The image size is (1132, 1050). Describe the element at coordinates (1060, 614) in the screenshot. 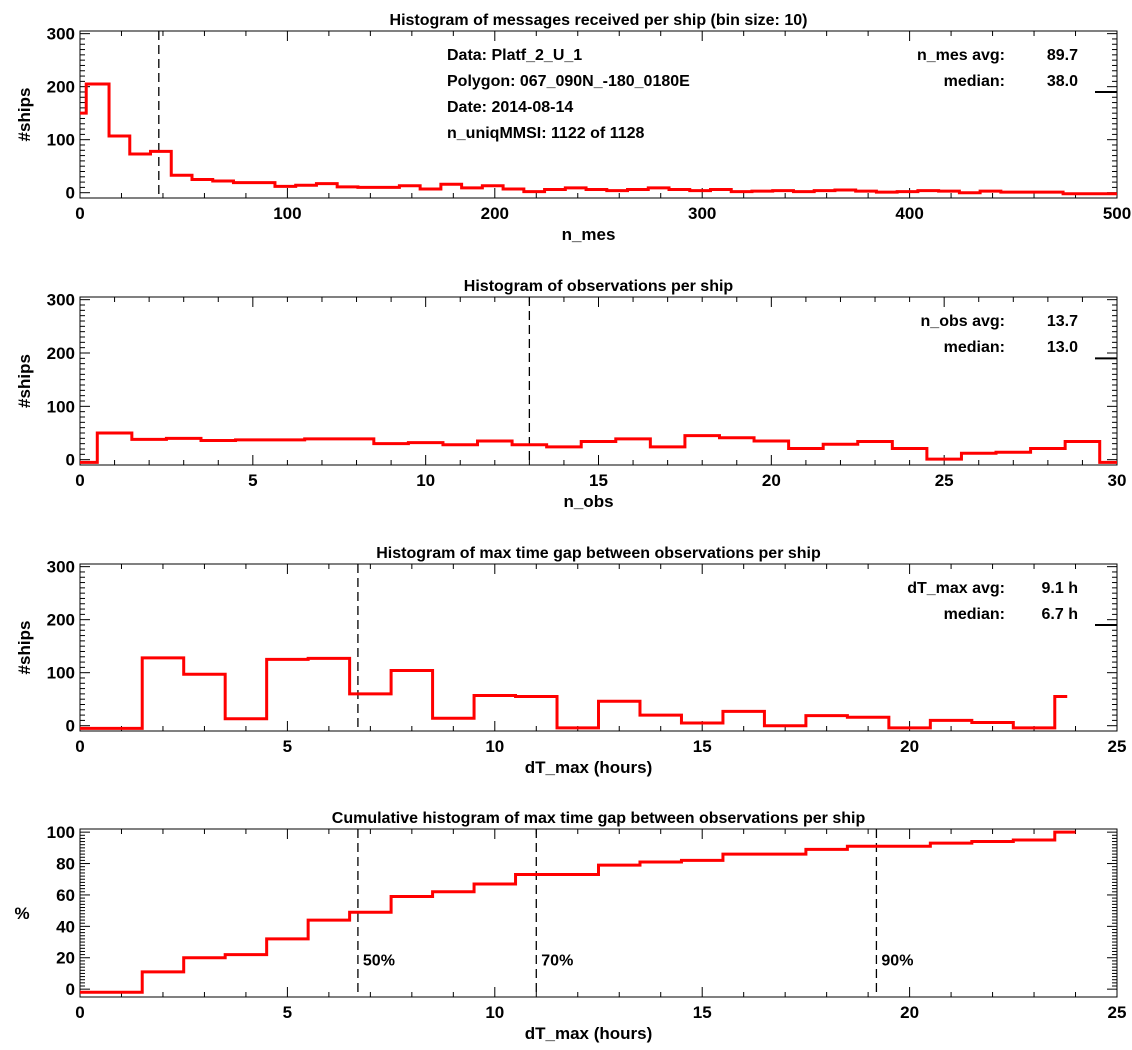

I see `stat-value: 6.7 h` at that location.